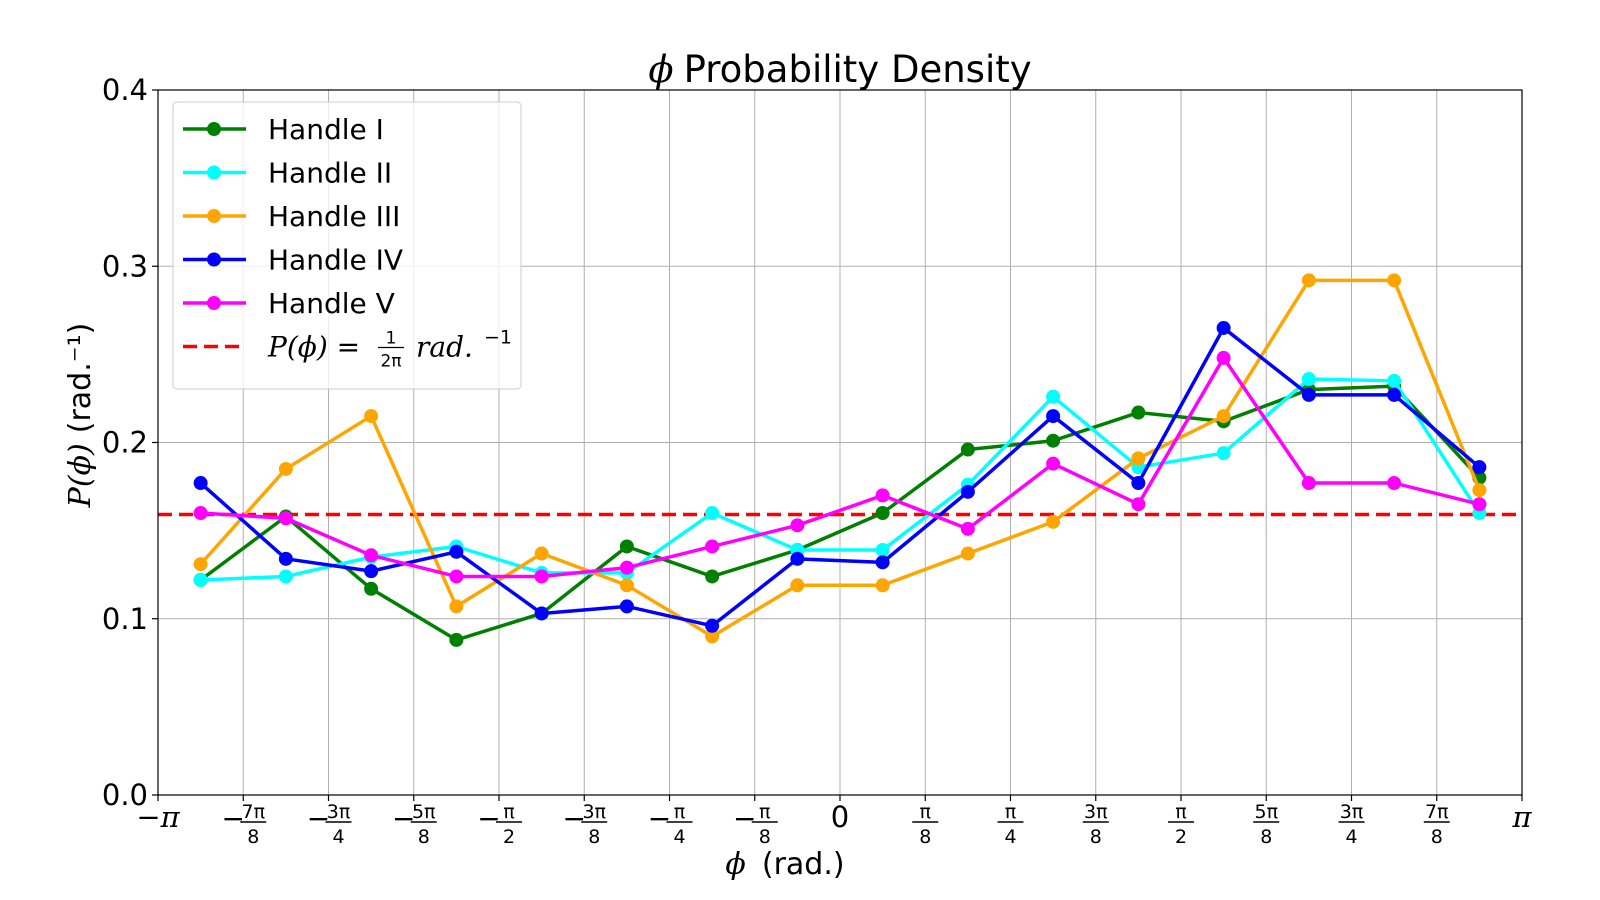  Describe the element at coordinates (735, 864) in the screenshot. I see `x-axis-label-symbol: ϕ` at that location.